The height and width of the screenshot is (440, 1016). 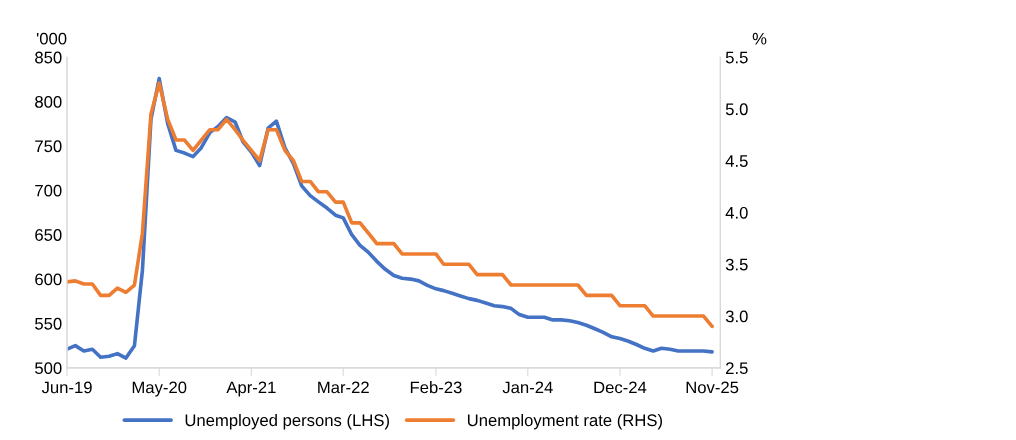 I want to click on y-tick-label: 600, so click(x=48, y=279).